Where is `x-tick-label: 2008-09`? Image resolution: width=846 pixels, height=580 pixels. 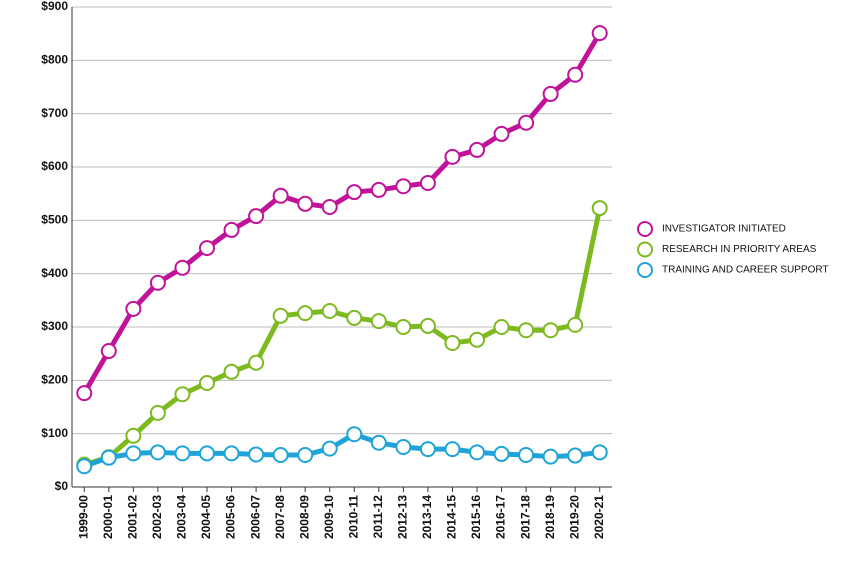 x-tick-label: 2008-09 is located at coordinates (304, 517).